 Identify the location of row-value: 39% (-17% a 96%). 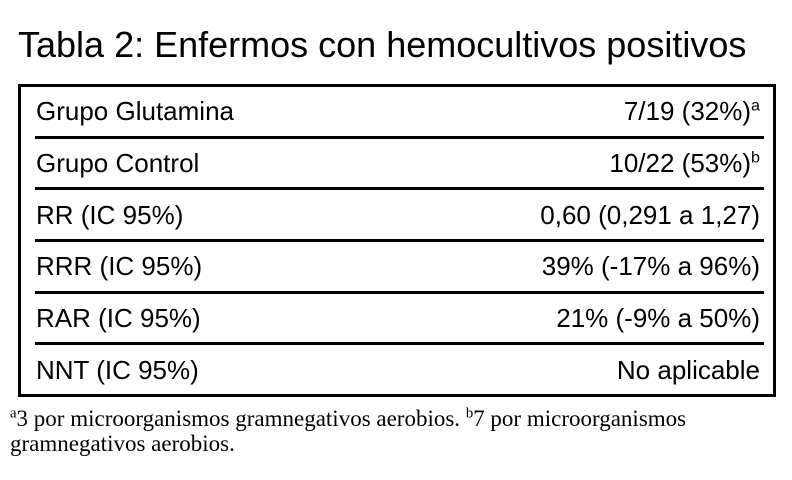
(651, 266).